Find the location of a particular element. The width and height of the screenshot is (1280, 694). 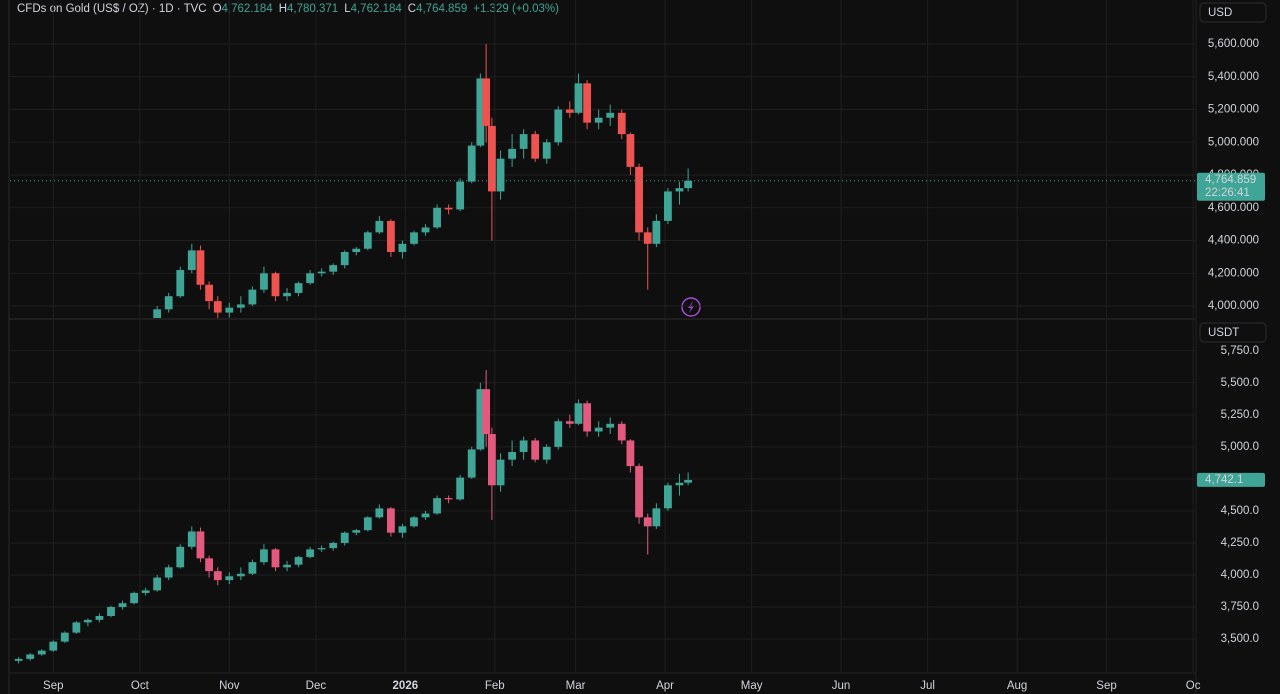

x-tick-label: Aug is located at coordinates (1017, 686).